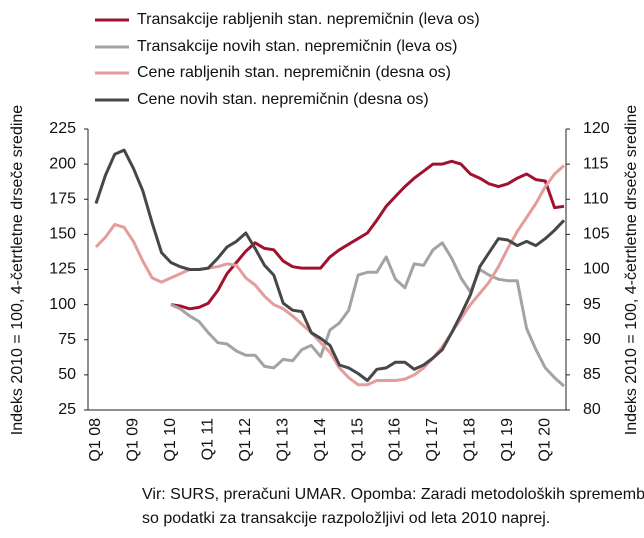  I want to click on x-tick-label: Q1 17, so click(432, 440).